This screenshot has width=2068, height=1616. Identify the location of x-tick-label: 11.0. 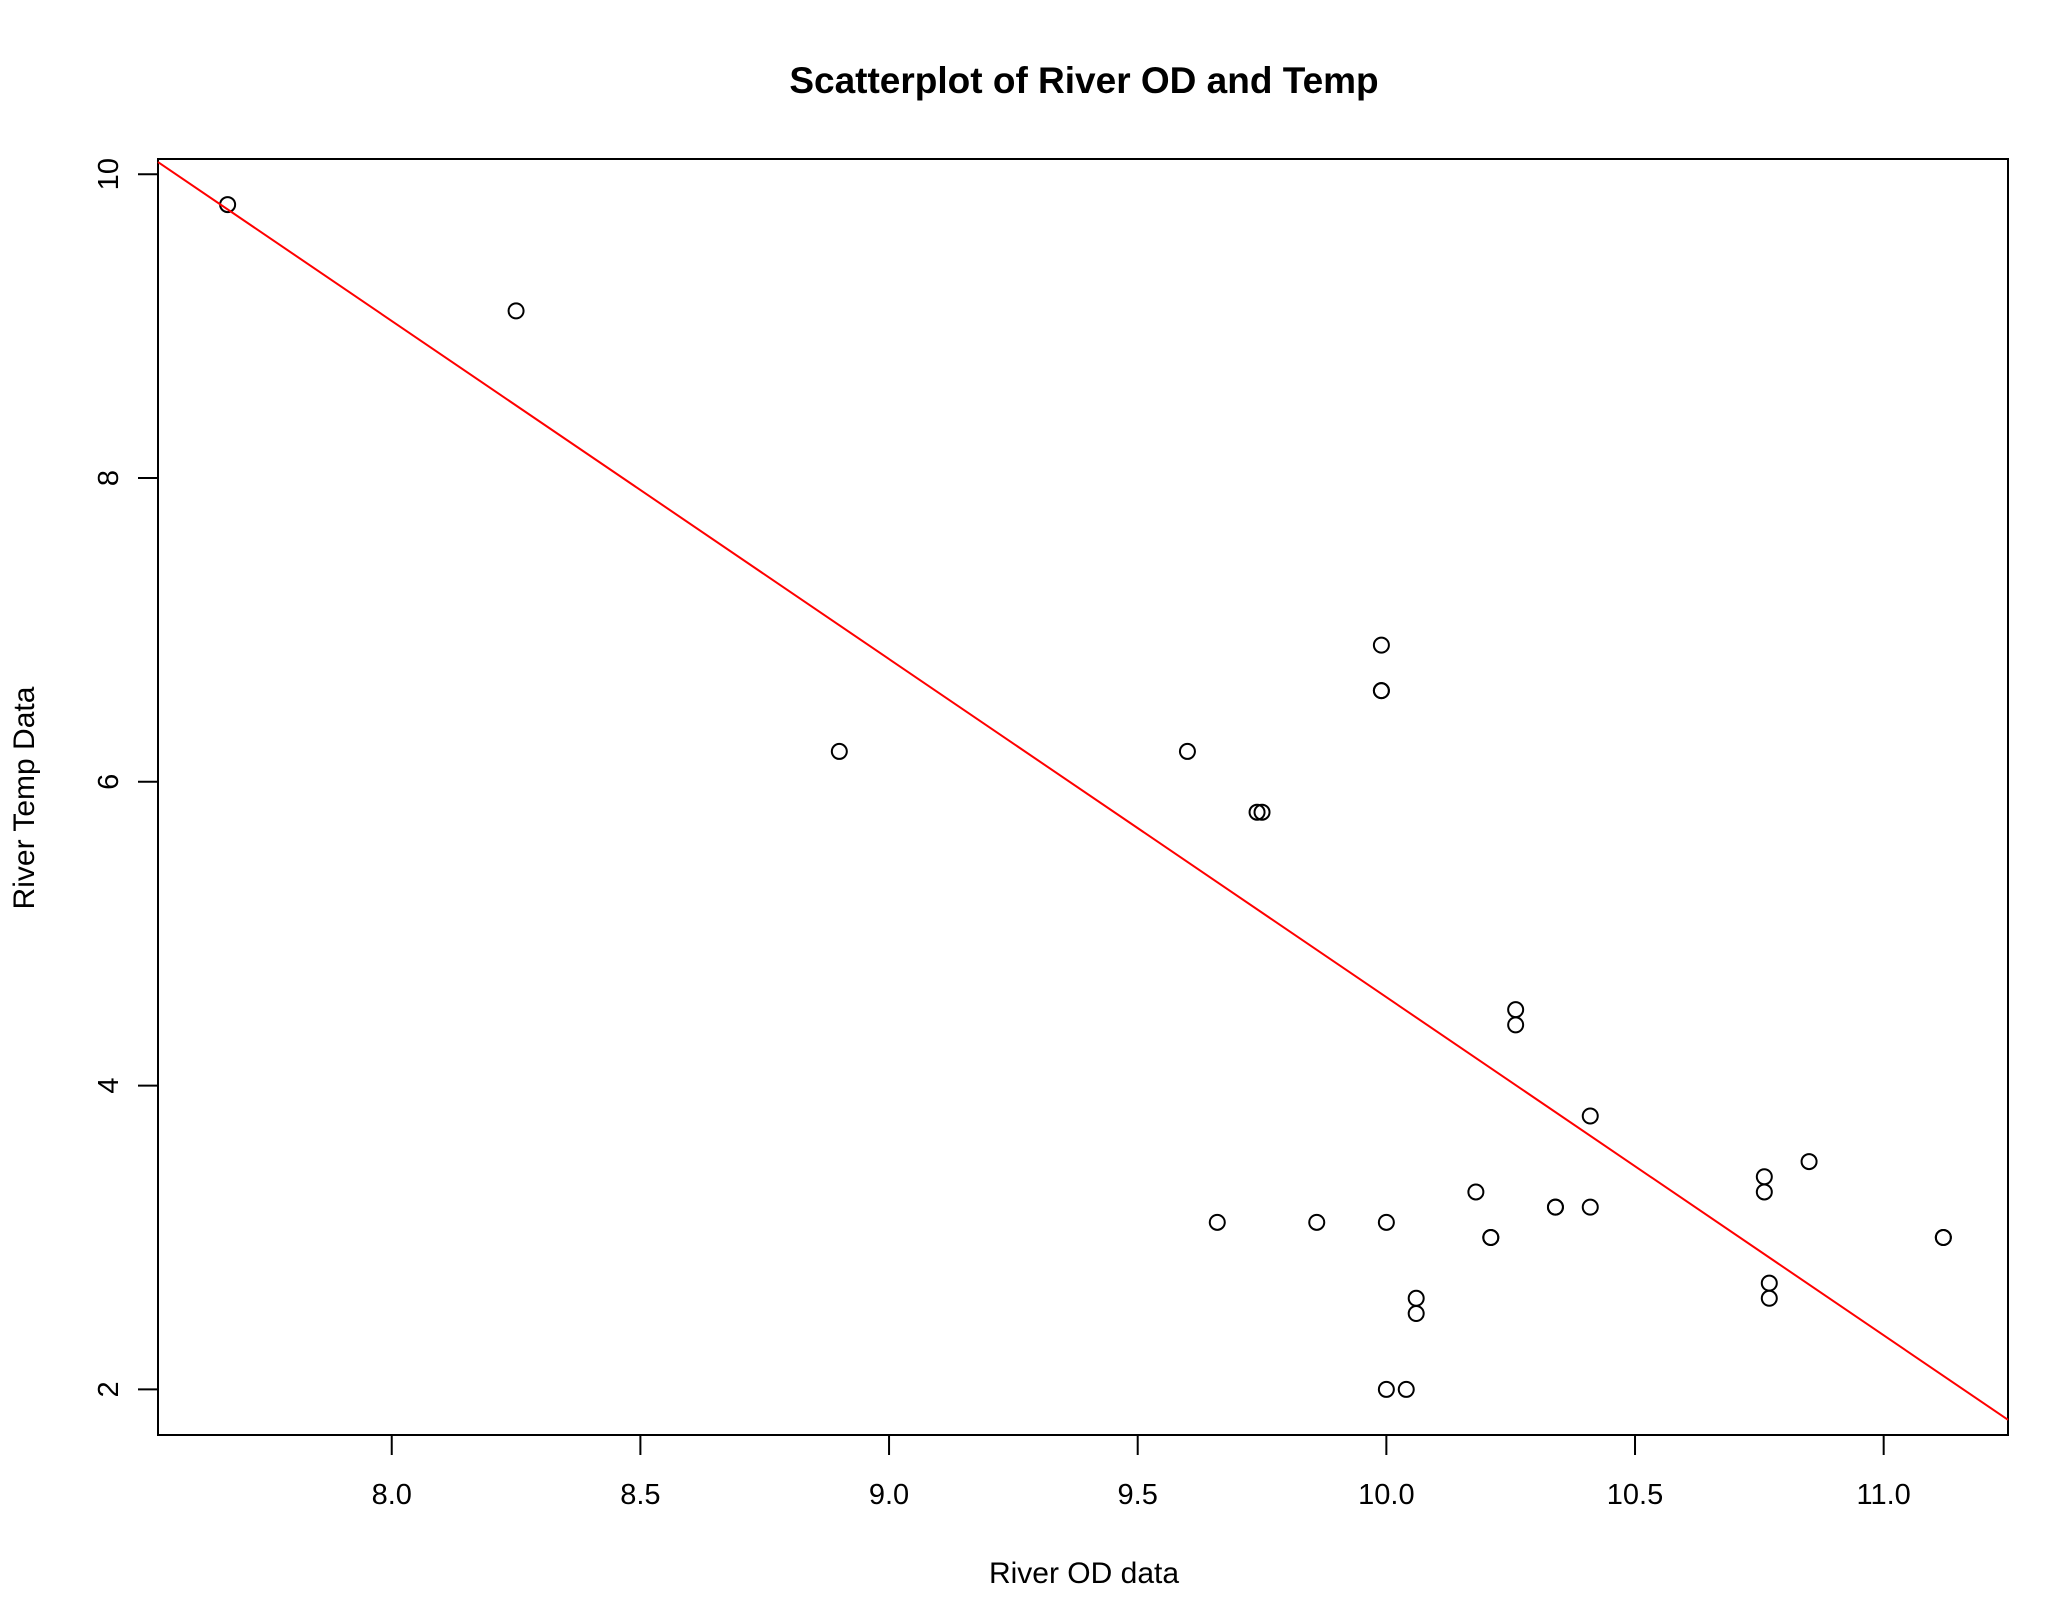
(1884, 1495).